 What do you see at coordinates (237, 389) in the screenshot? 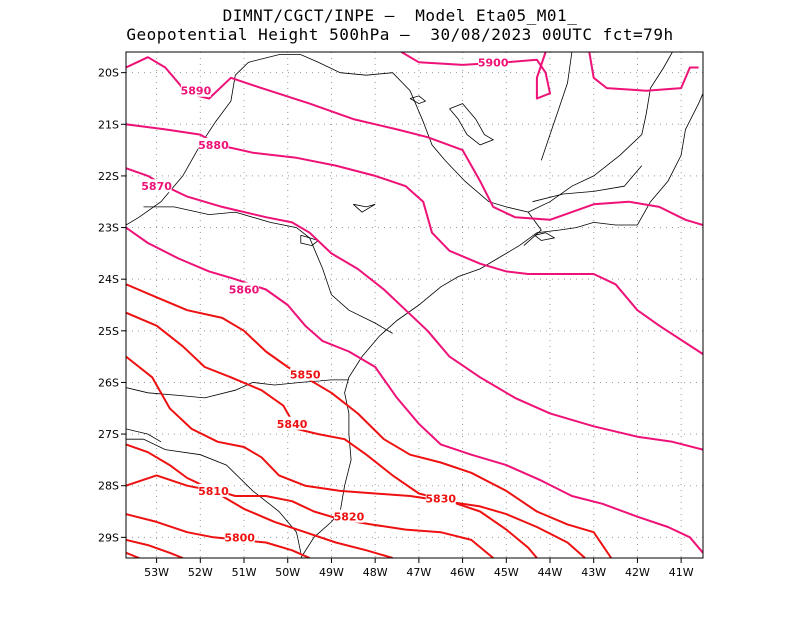
I see `pr-sc-border` at bounding box center [237, 389].